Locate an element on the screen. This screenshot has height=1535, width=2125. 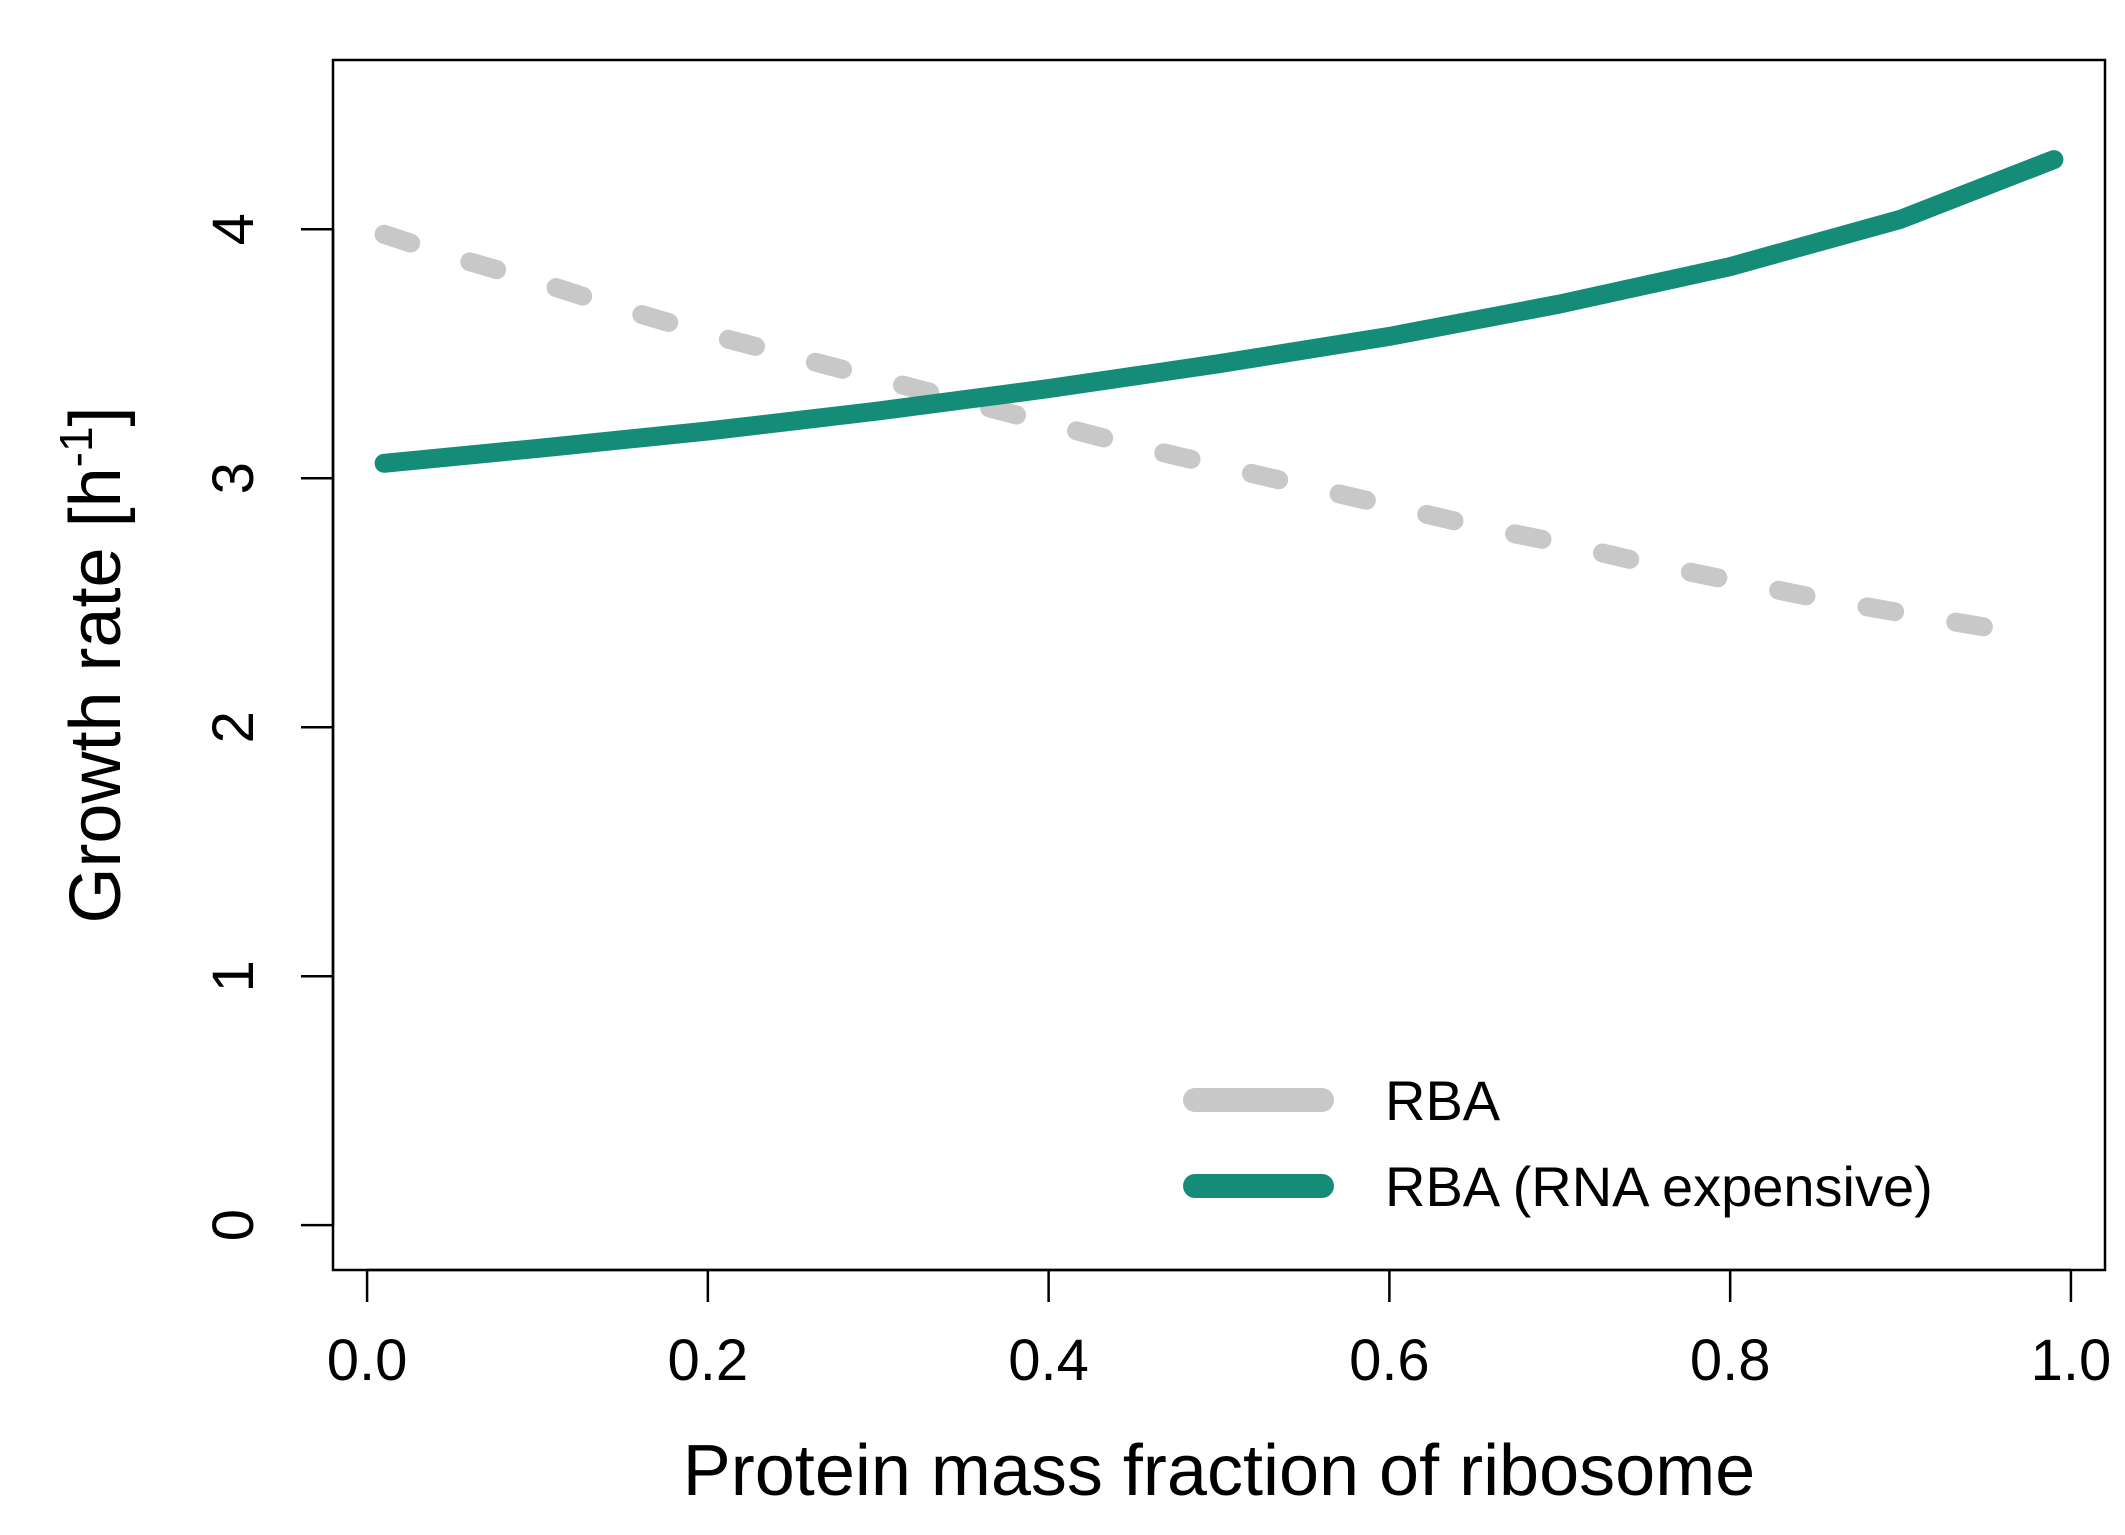
x-axis-title: Protein mass fraction of ribosome is located at coordinates (1219, 1471).